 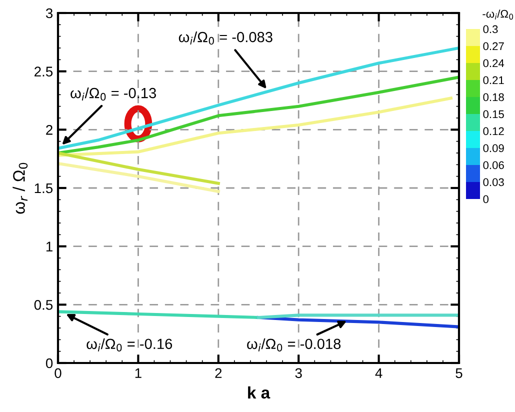 What do you see at coordinates (378, 373) in the screenshot?
I see `x-tick-label: 4` at bounding box center [378, 373].